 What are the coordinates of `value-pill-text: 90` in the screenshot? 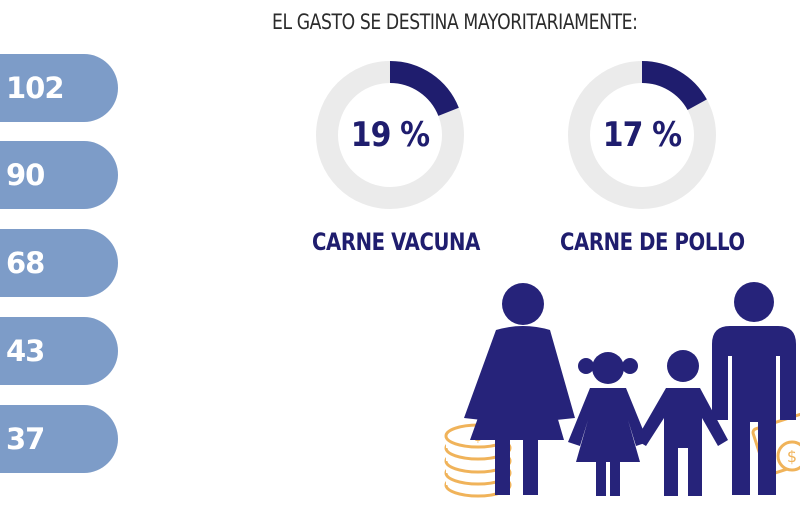 It's located at (25, 175).